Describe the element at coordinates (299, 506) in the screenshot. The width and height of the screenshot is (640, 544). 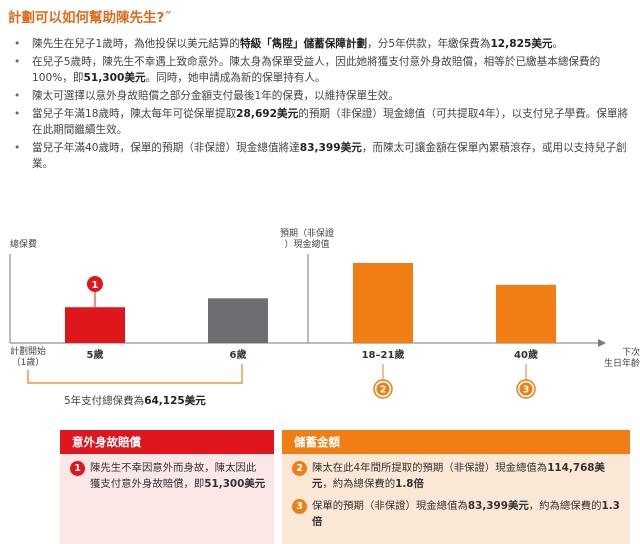
I see `marker-3-badge: 3` at that location.